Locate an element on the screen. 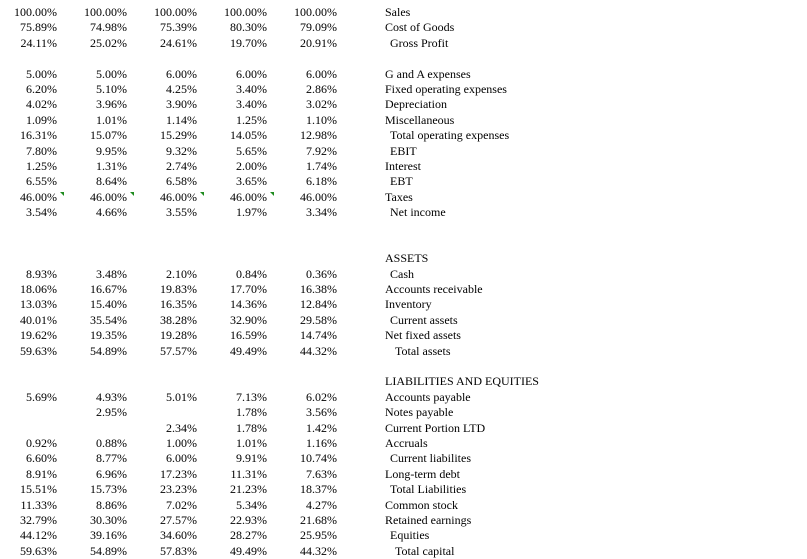 The width and height of the screenshot is (807, 559). percent-cell: 1.25% is located at coordinates (232, 120).